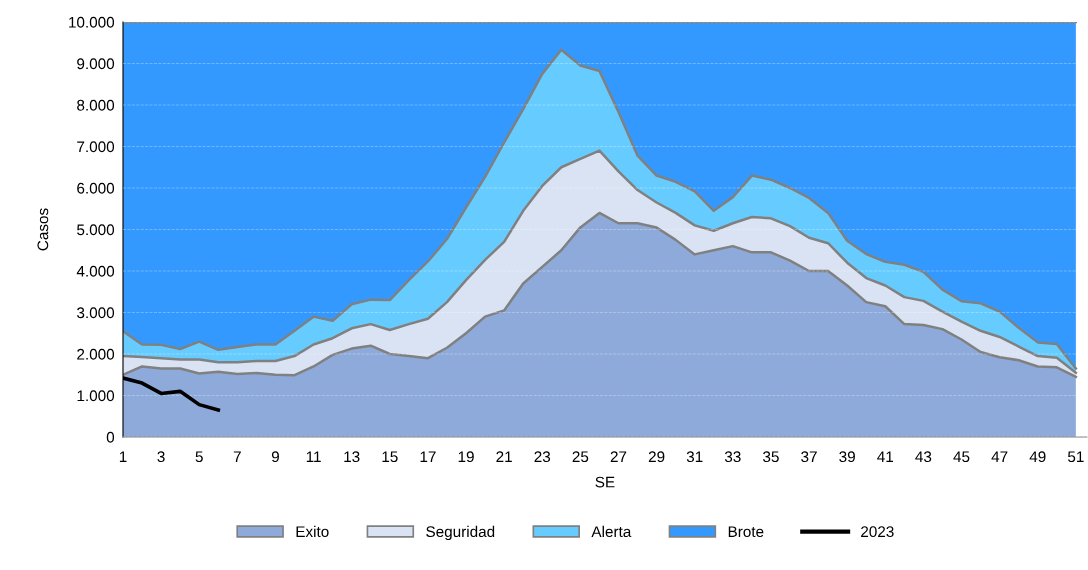 Image resolution: width=1088 pixels, height=570 pixels. I want to click on x-tick-label: 9, so click(275, 457).